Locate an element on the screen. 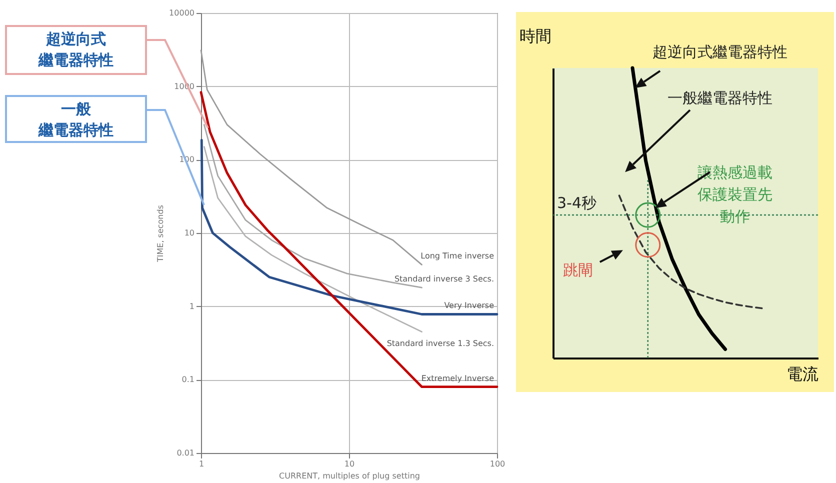 This screenshot has height=483, width=836. y-tick-label: 10000 is located at coordinates (181, 13).